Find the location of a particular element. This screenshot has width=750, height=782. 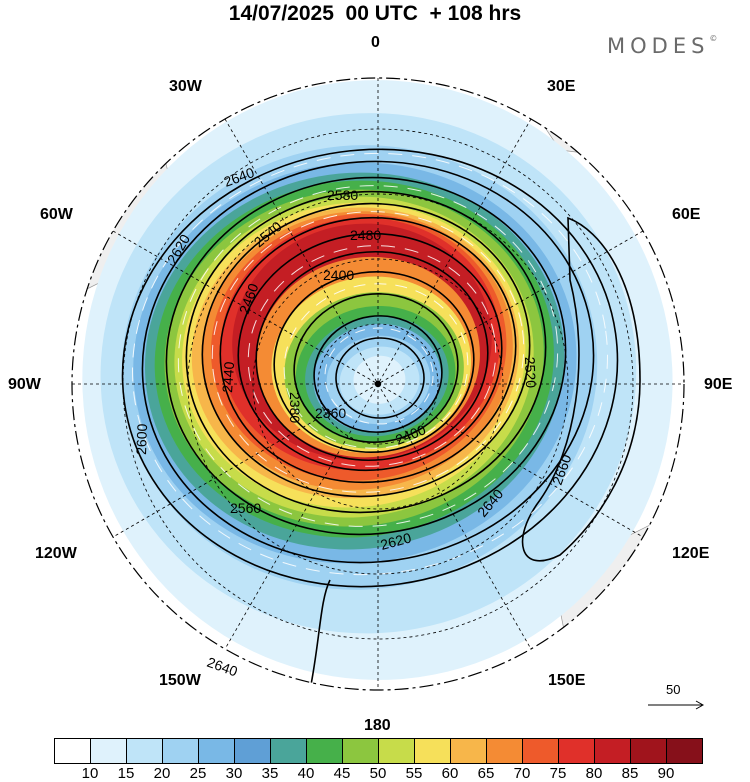

contour-label: 2520 is located at coordinates (530, 373).